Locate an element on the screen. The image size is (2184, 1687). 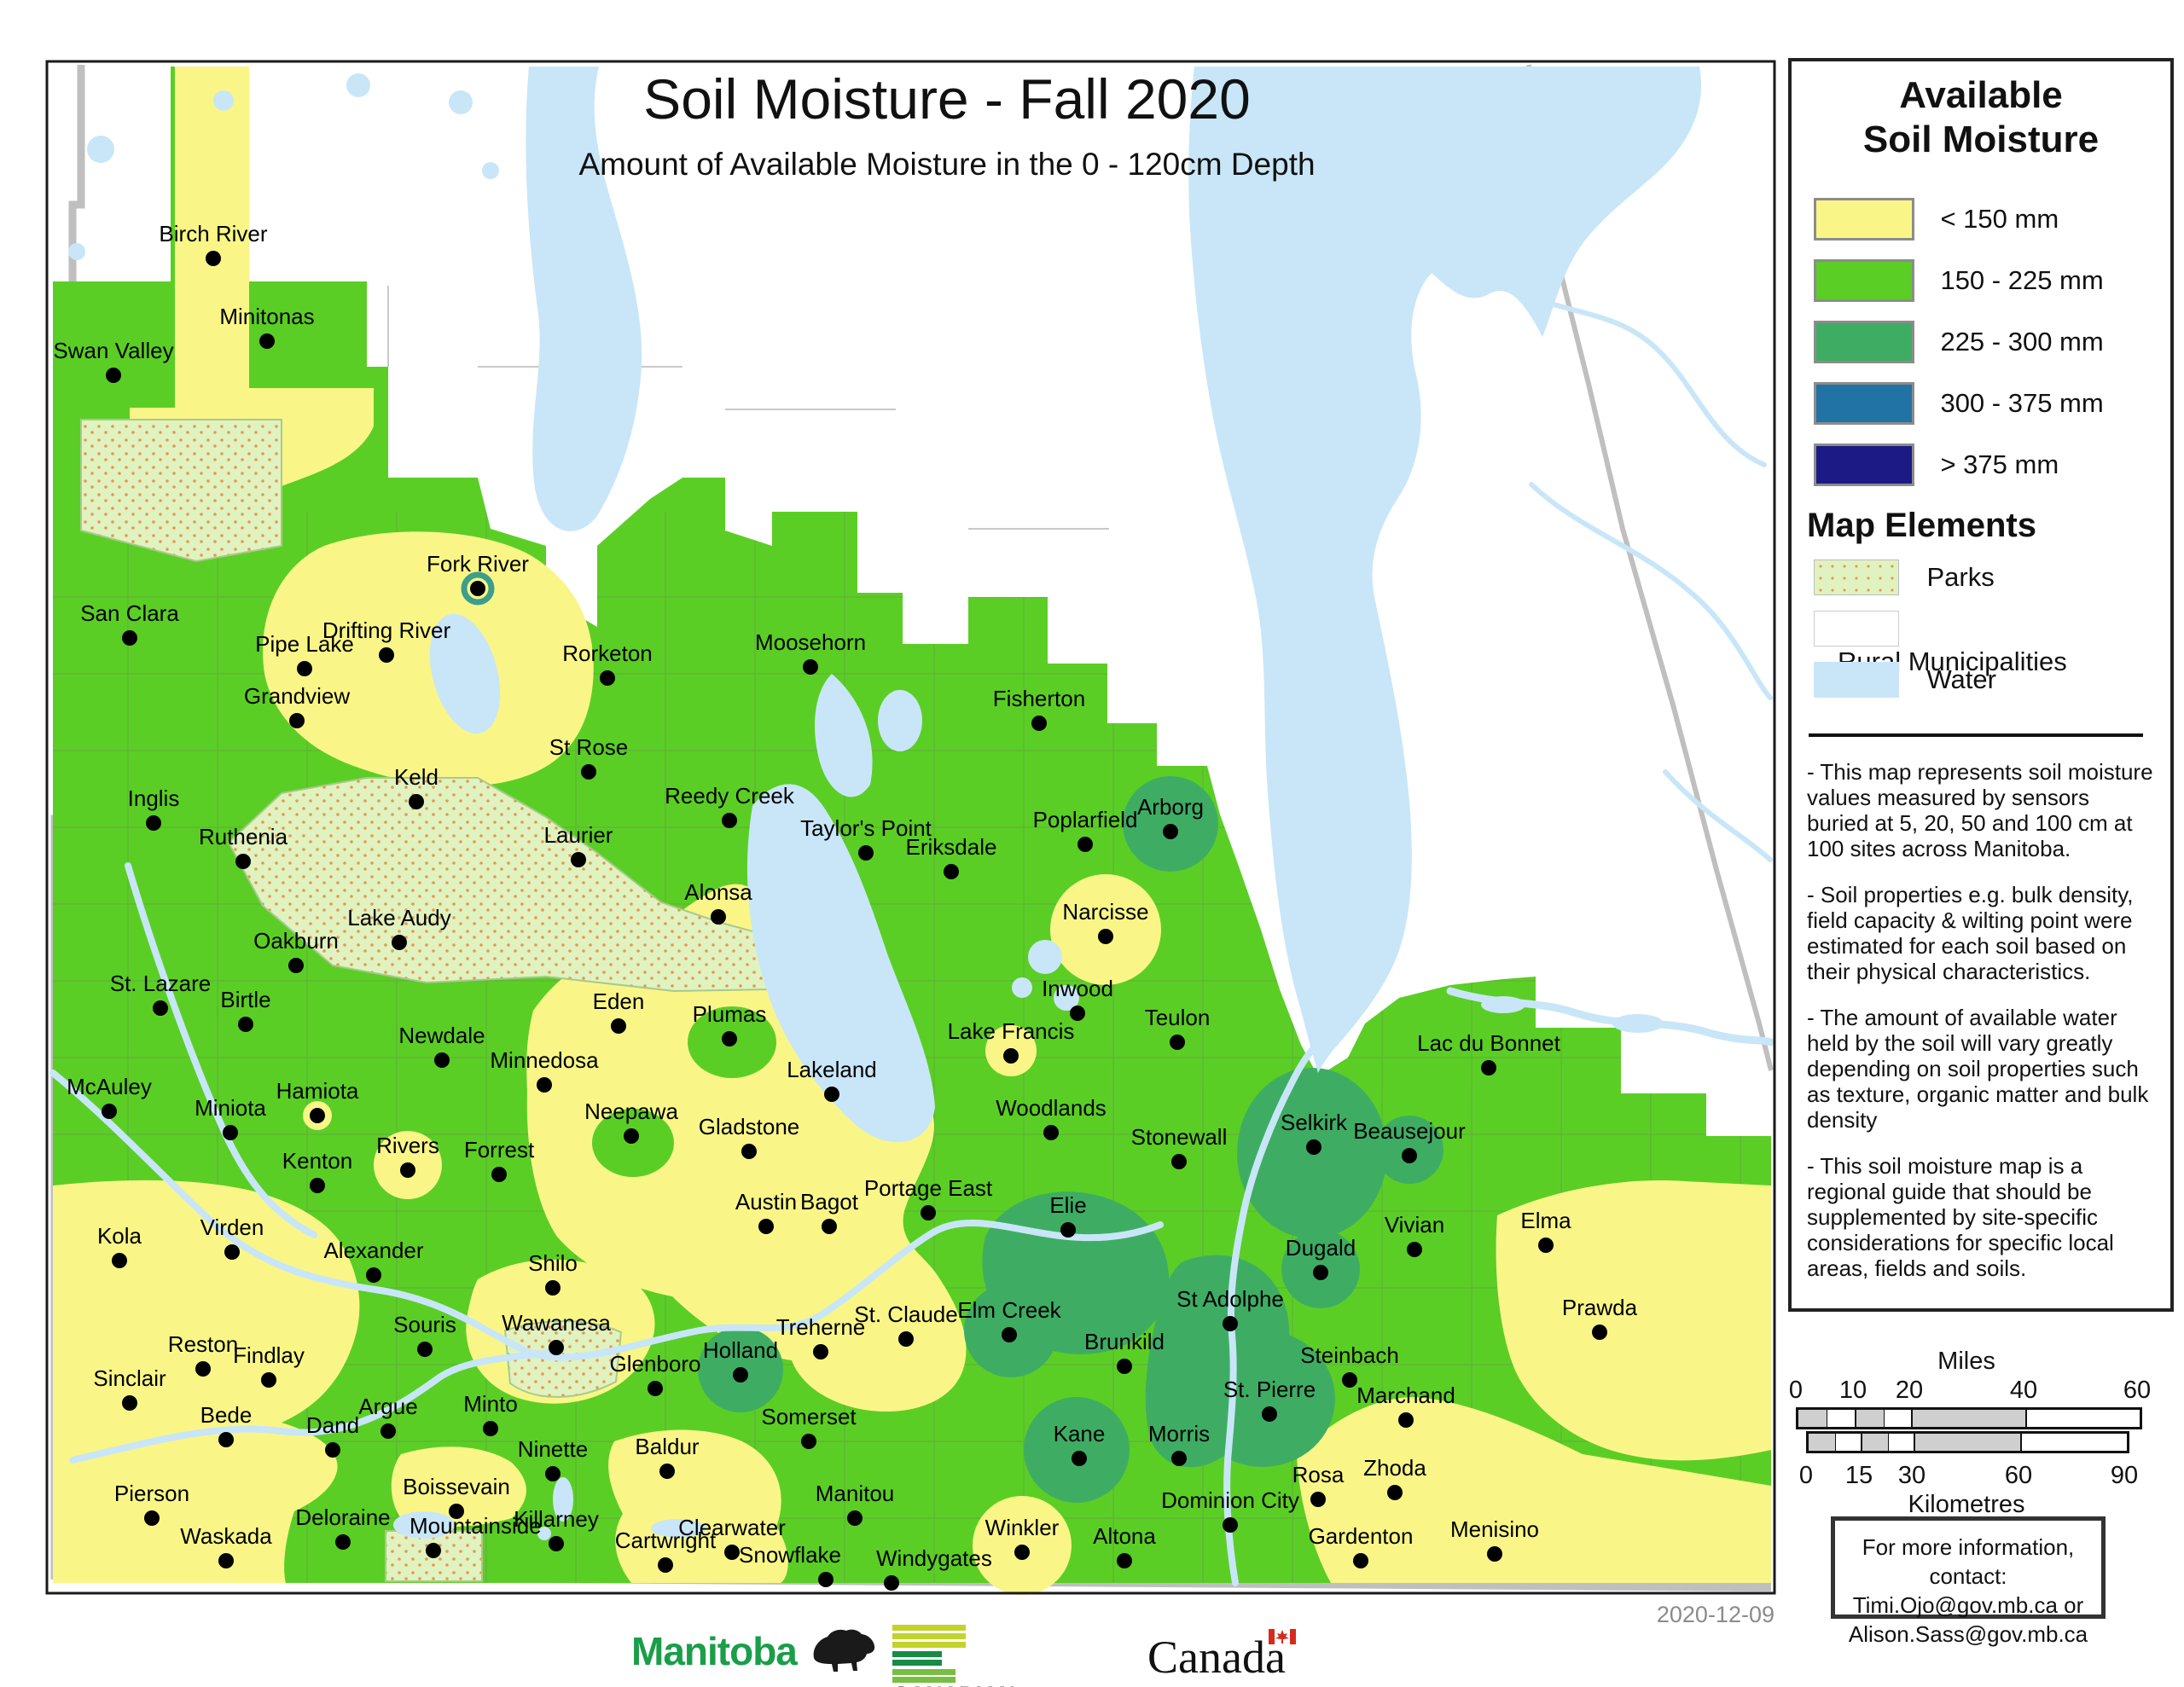
town-label: Newdale is located at coordinates (441, 1036).